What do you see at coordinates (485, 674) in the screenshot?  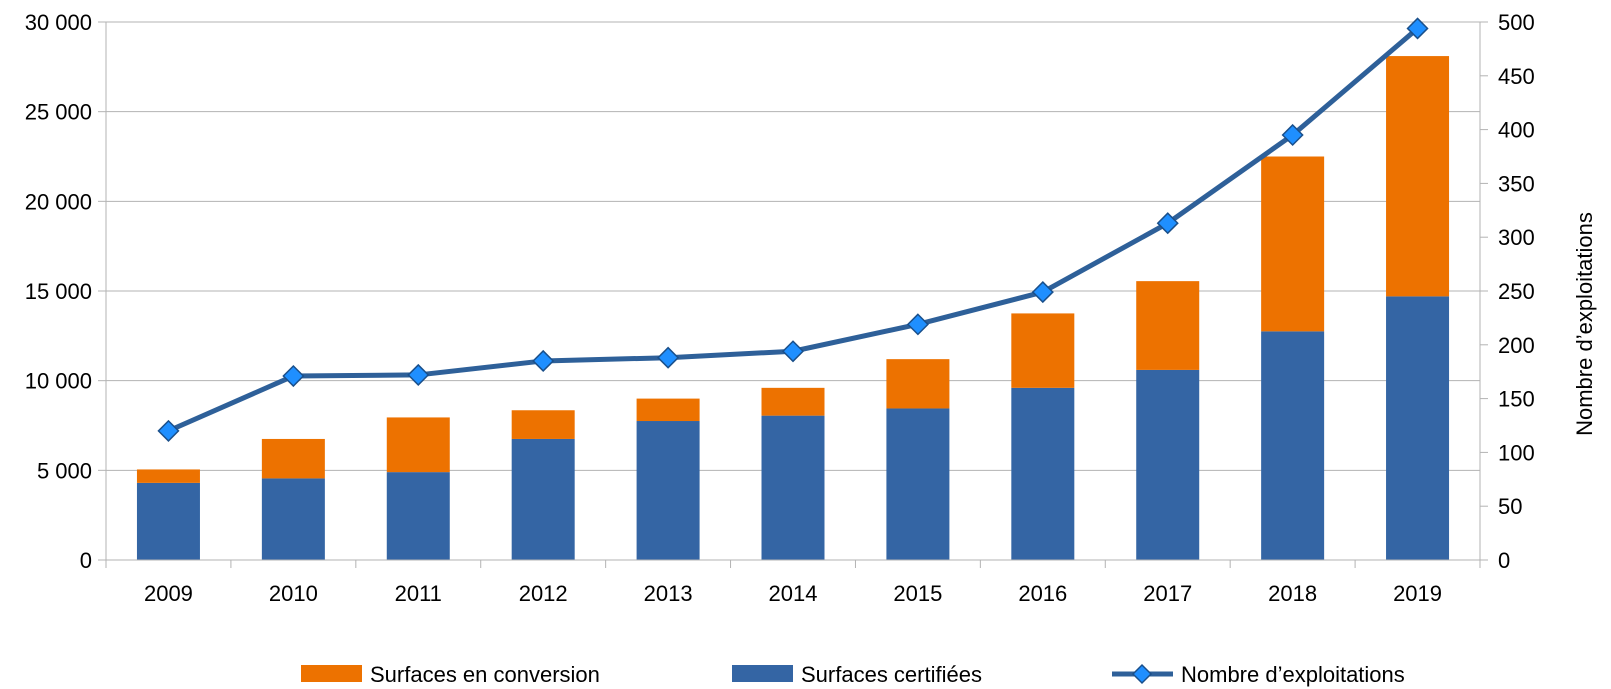 I see `legend-label-conversion: Surfaces en conversion` at bounding box center [485, 674].